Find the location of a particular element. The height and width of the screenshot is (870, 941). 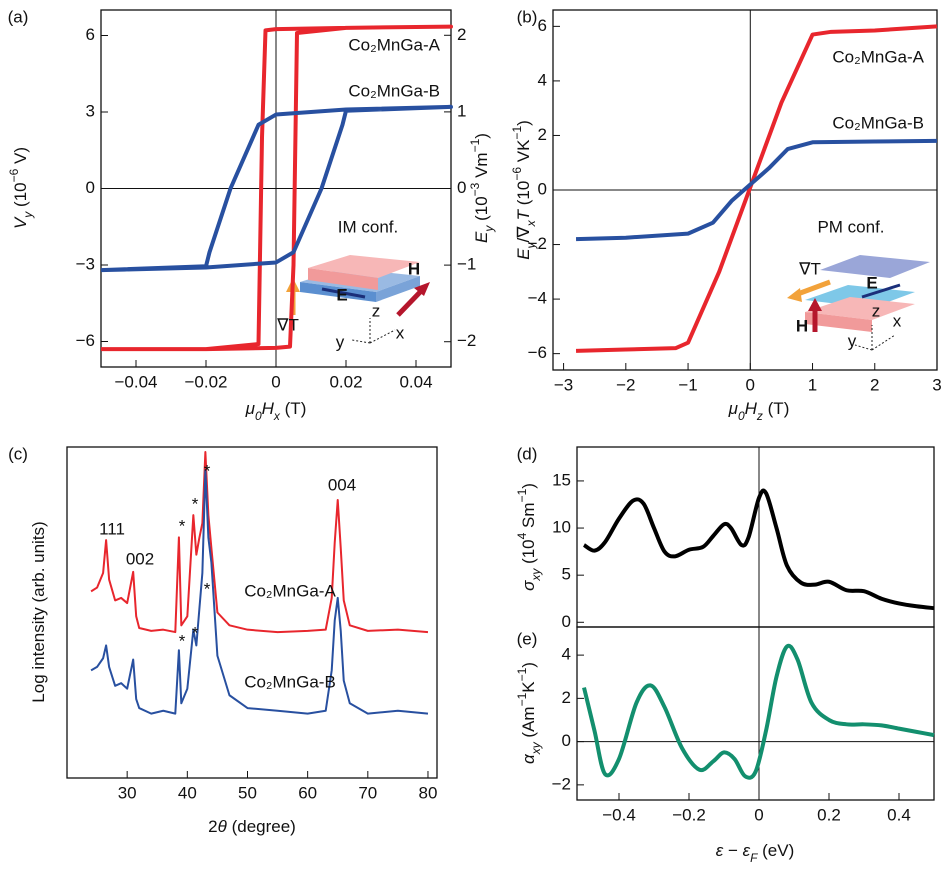

y-axis-label: Vy (10−6 V) is located at coordinates (21, 188).